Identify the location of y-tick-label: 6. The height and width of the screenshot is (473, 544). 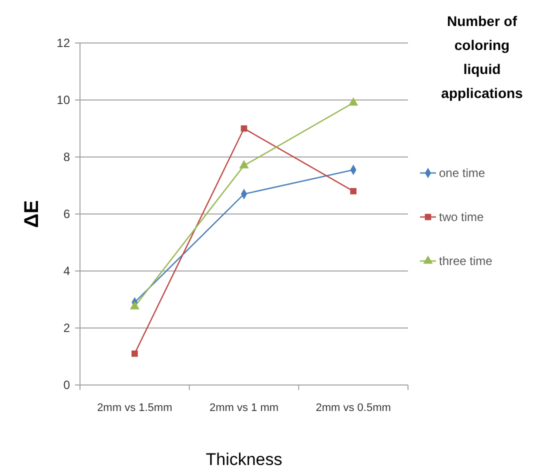
(66, 214).